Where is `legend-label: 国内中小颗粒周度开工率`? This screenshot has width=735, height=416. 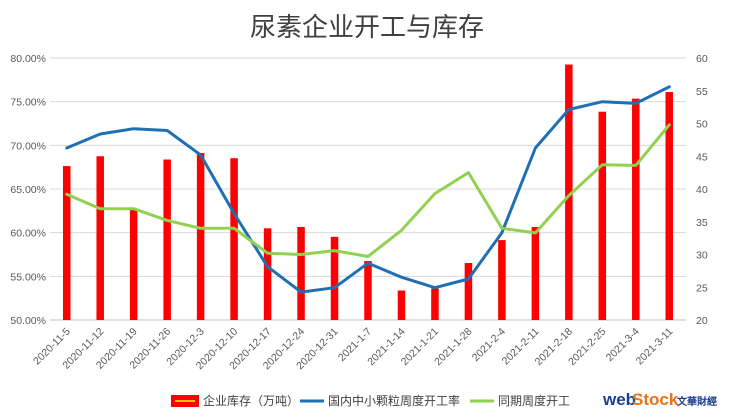
legend-label: 国内中小颗粒周度开工率 is located at coordinates (394, 400).